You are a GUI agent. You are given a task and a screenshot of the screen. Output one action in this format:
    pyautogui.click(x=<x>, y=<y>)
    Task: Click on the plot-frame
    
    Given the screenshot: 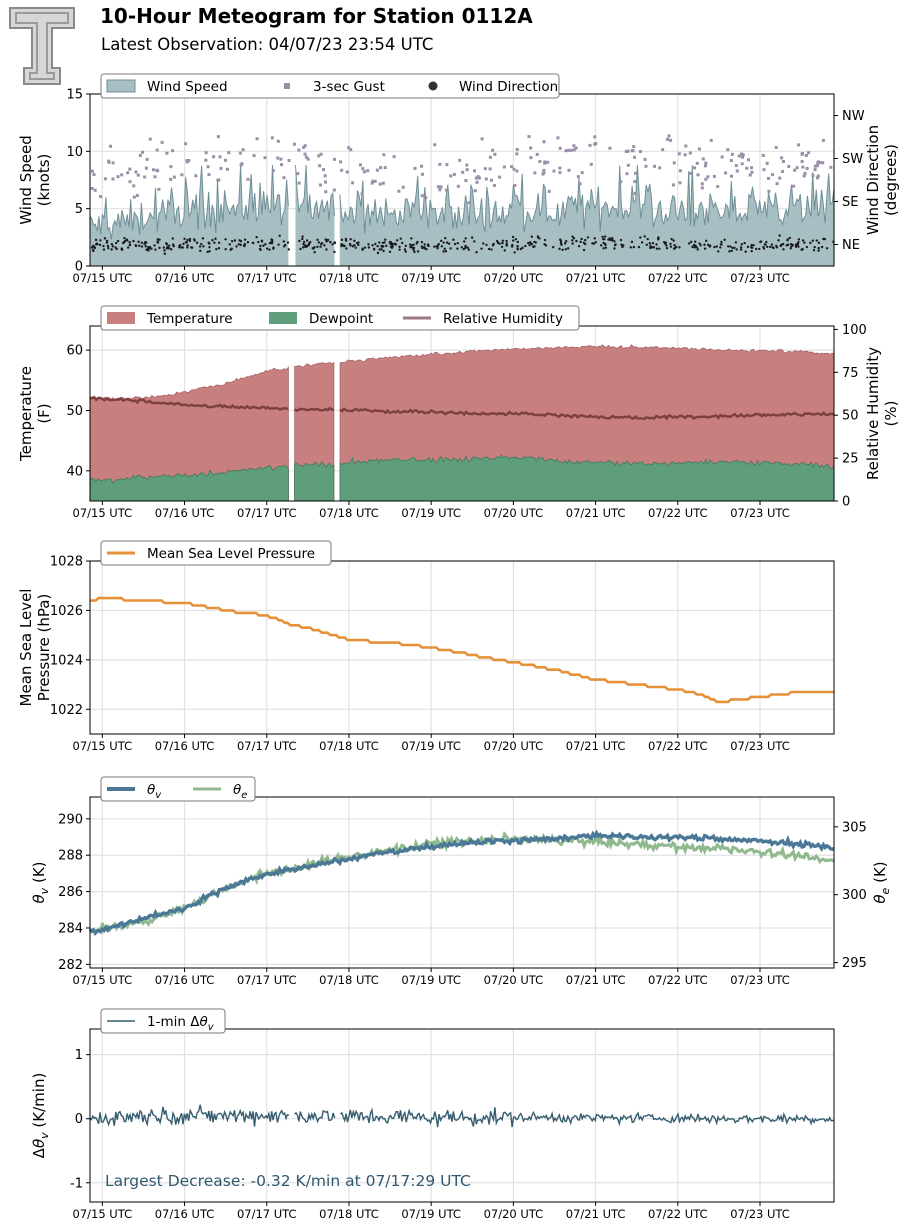 What is the action you would take?
    pyautogui.click(x=462, y=882)
    